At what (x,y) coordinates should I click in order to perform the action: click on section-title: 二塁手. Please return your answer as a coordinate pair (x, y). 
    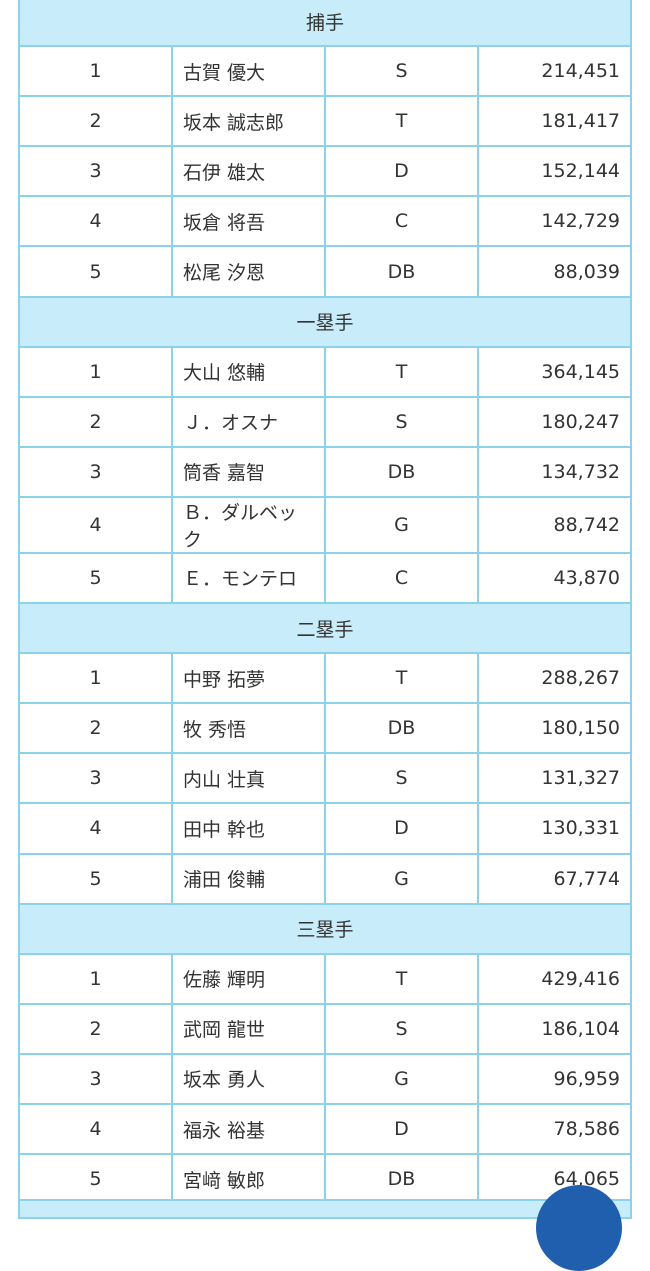
    Looking at the image, I should click on (325, 628).